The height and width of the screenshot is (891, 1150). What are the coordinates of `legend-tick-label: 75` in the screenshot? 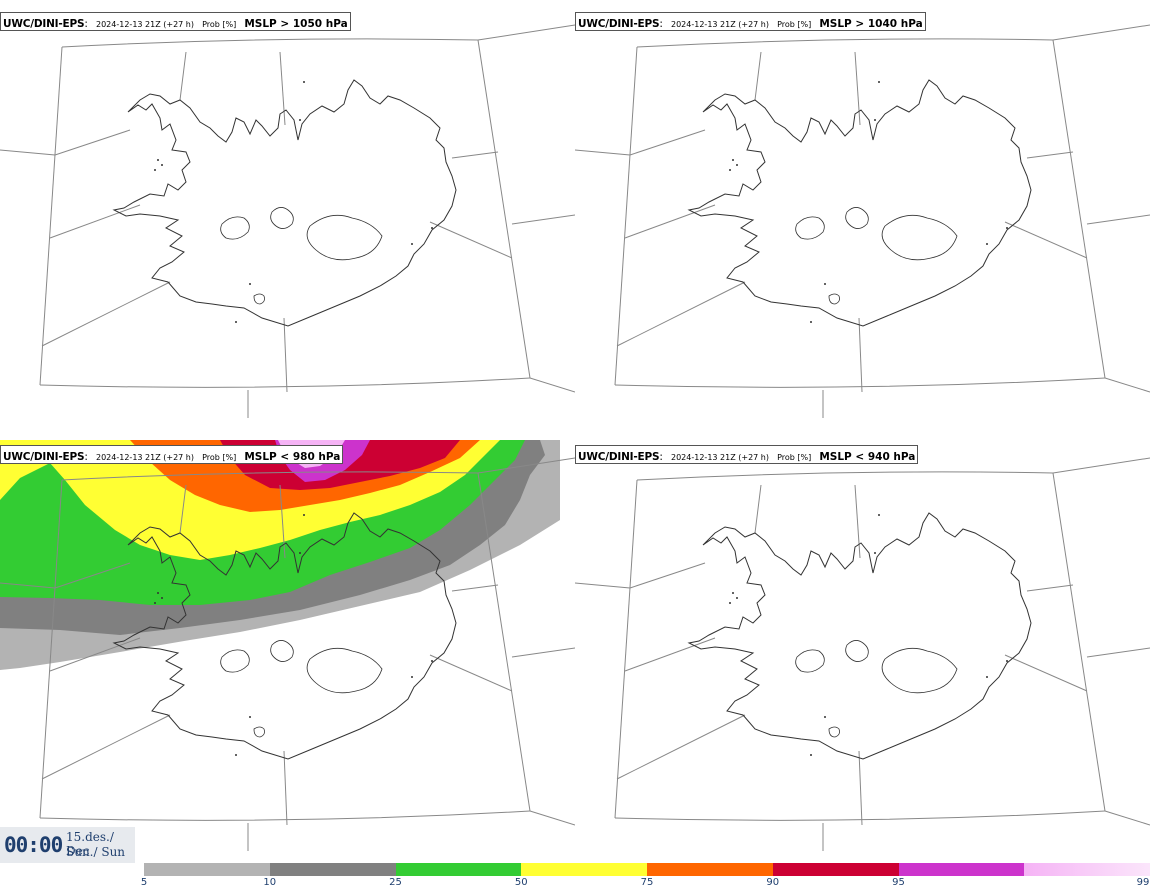 It's located at (647, 882).